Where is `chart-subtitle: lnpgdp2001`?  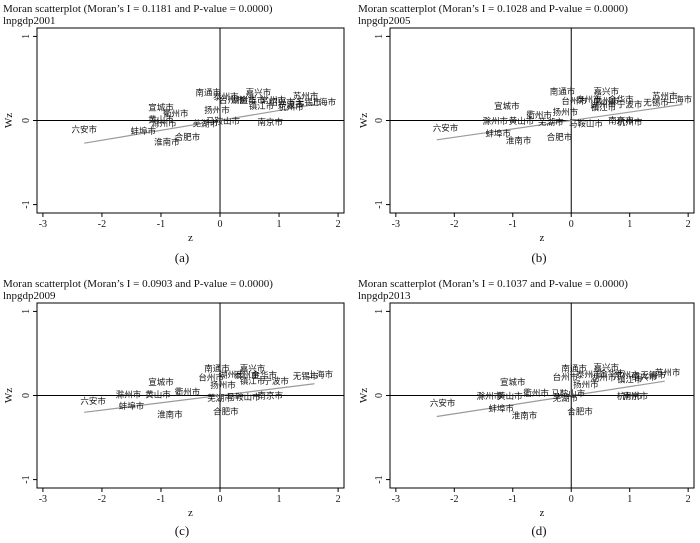
chart-subtitle: lnpgdp2001 is located at coordinates (29, 21).